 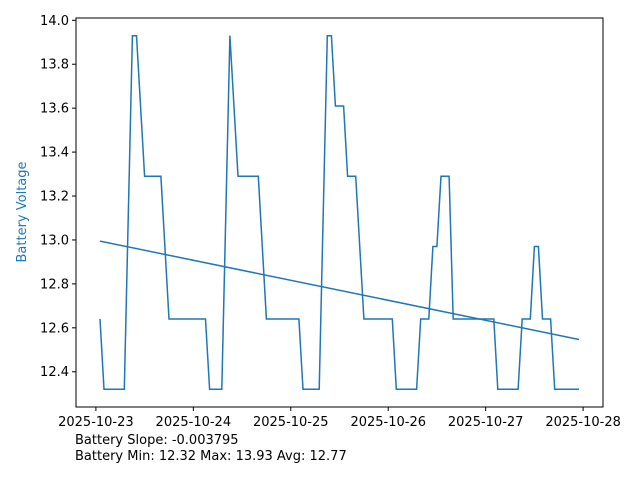 What do you see at coordinates (54, 372) in the screenshot?
I see `y-tick-label: 12.4` at bounding box center [54, 372].